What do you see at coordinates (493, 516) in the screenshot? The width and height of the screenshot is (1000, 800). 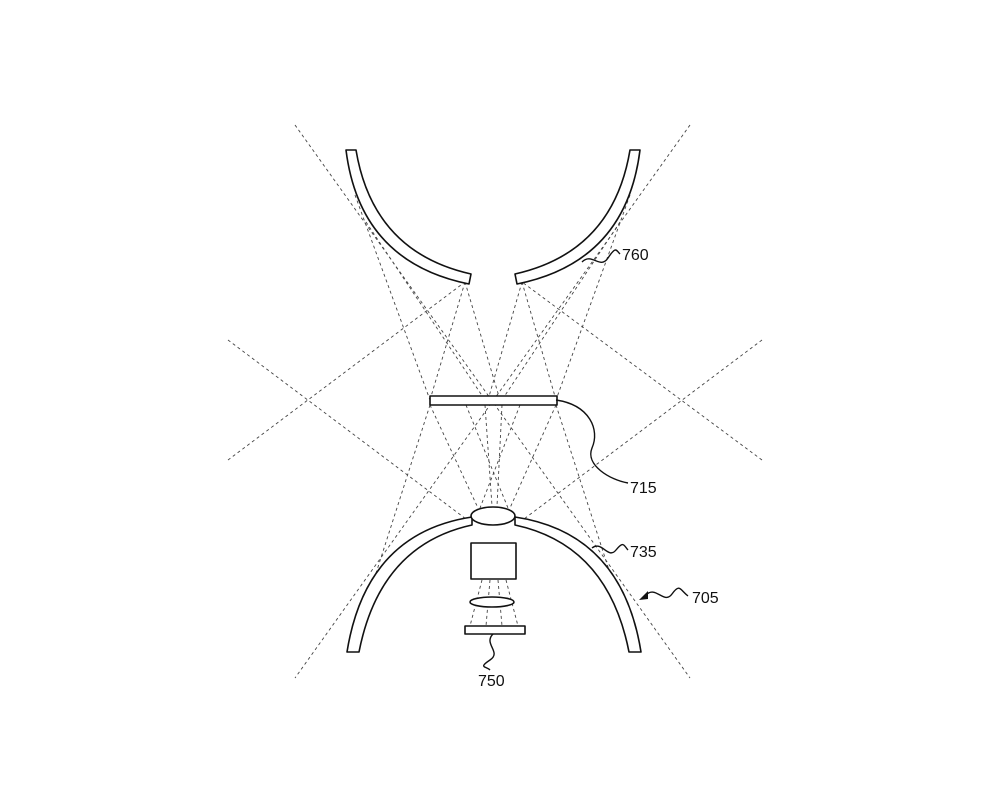 I see `top-lens` at bounding box center [493, 516].